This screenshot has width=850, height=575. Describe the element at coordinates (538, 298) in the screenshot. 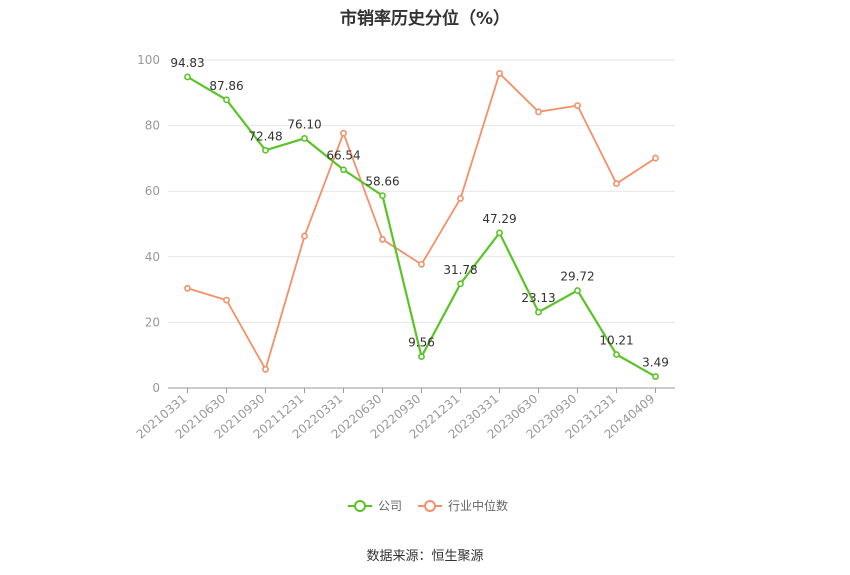

I see `data-label: 23.13` at that location.